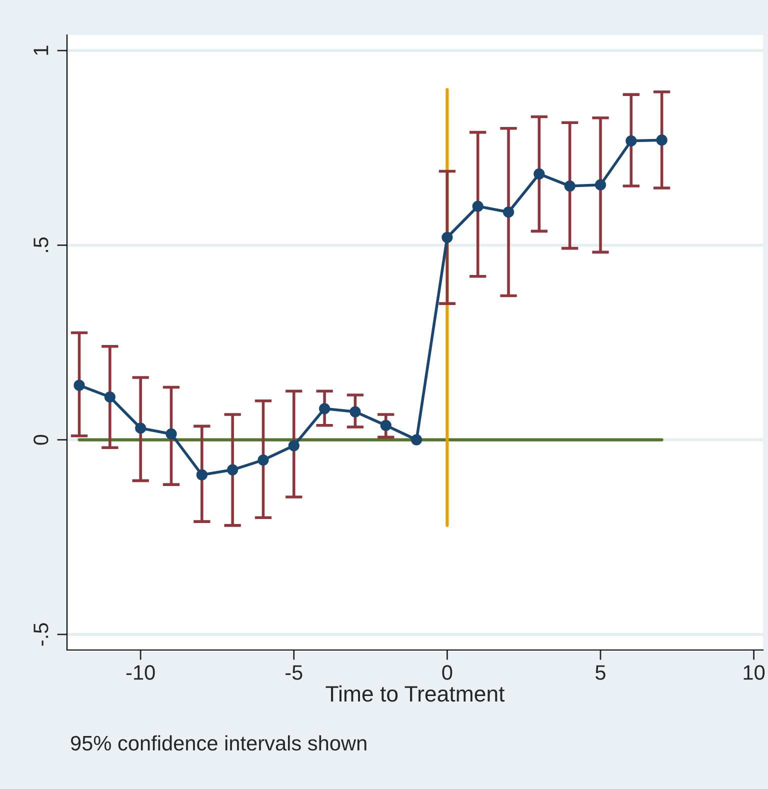 The height and width of the screenshot is (789, 768). I want to click on x-axis-title: Time to Treatment, so click(415, 693).